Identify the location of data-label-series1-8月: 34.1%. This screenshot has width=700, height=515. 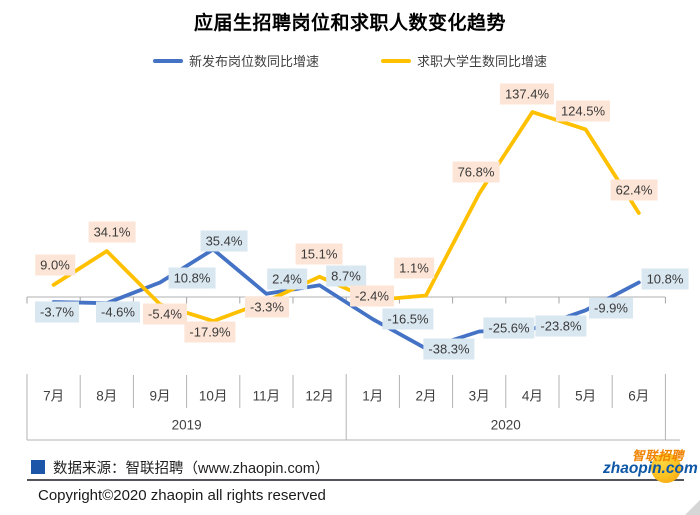
(112, 232).